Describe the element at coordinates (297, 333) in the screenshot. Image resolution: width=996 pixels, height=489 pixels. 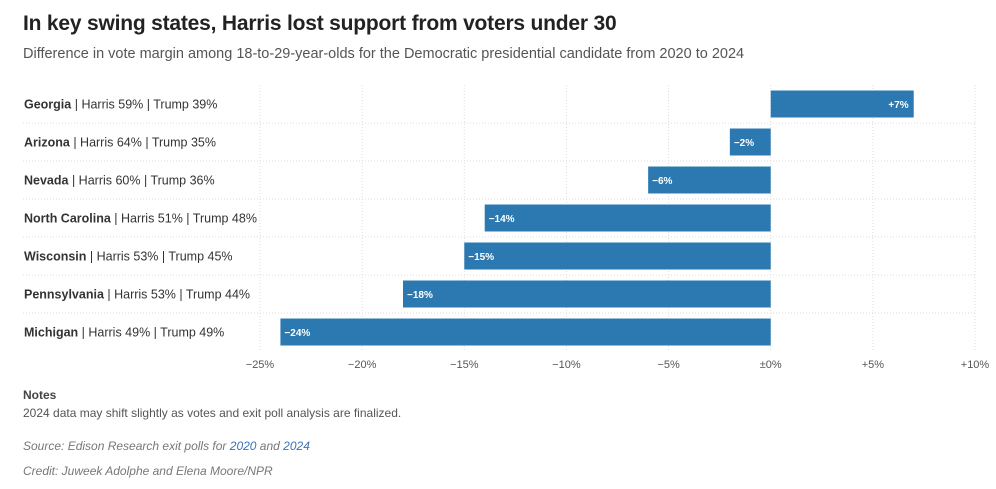
I see `bar-value-label: −24%` at that location.